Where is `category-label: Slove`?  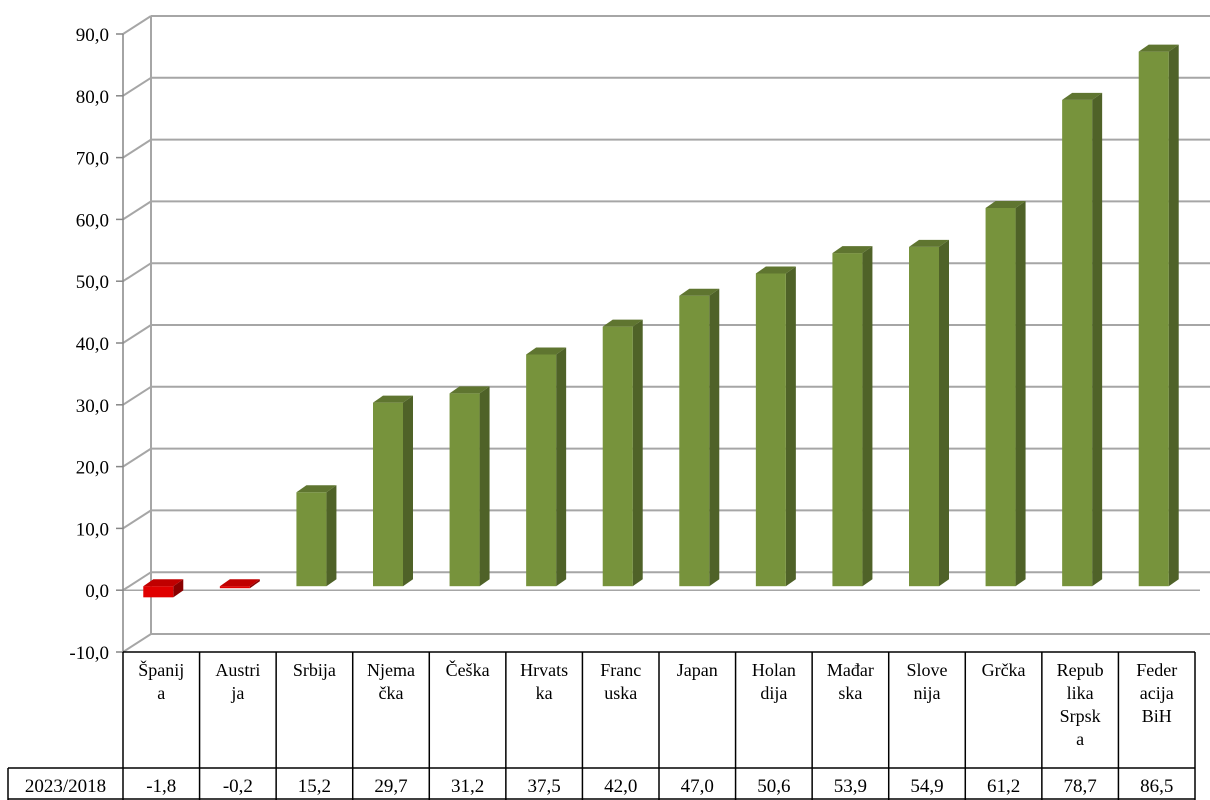 category-label: Slove is located at coordinates (926, 670).